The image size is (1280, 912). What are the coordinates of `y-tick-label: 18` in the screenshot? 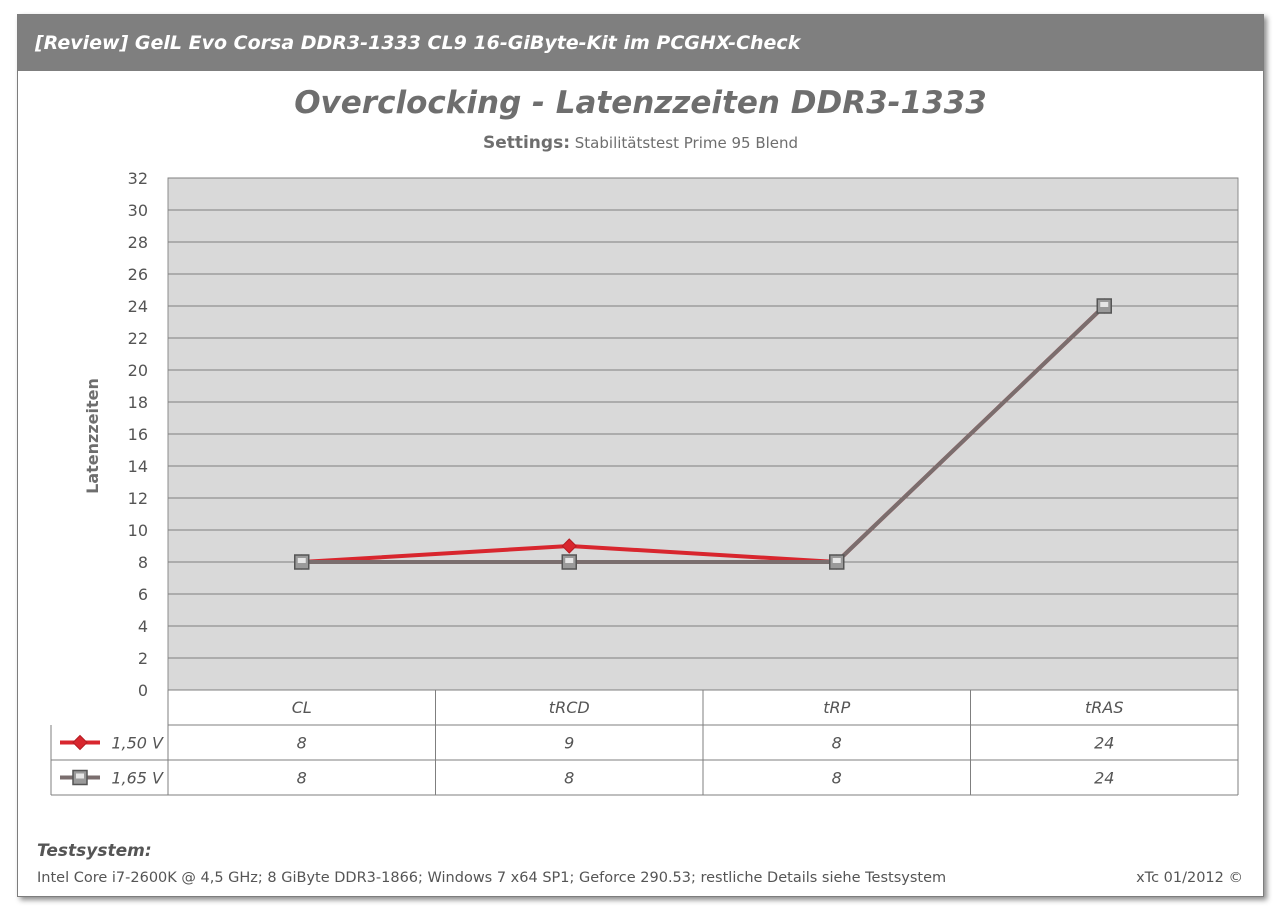 It's located at (138, 402).